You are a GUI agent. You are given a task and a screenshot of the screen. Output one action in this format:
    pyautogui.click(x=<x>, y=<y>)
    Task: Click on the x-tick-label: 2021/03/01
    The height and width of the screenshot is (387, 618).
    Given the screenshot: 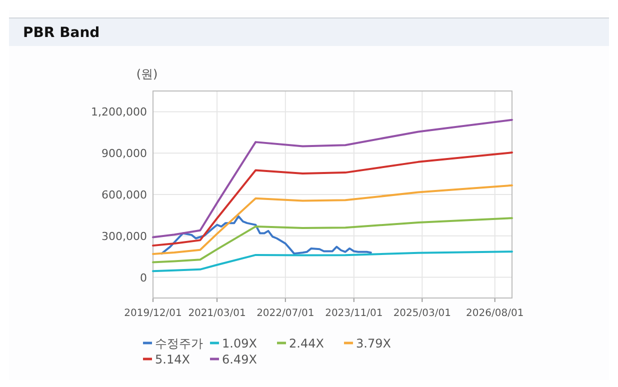 What is the action you would take?
    pyautogui.click(x=217, y=313)
    